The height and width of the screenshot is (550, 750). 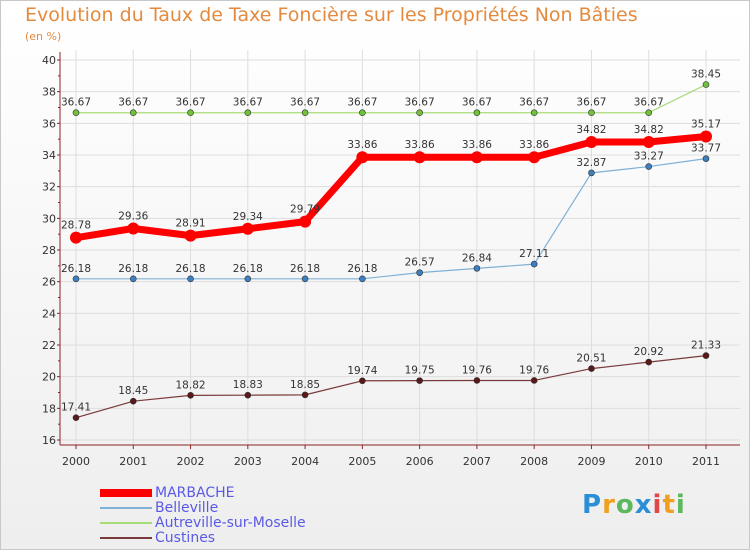 I want to click on legend-label: MARBACHE, so click(x=195, y=493).